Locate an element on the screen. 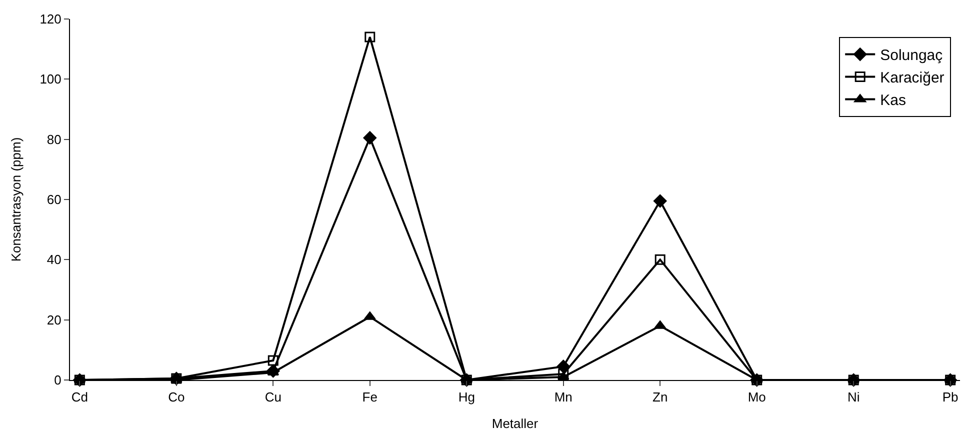  y-tick-label: 40 is located at coordinates (54, 260).